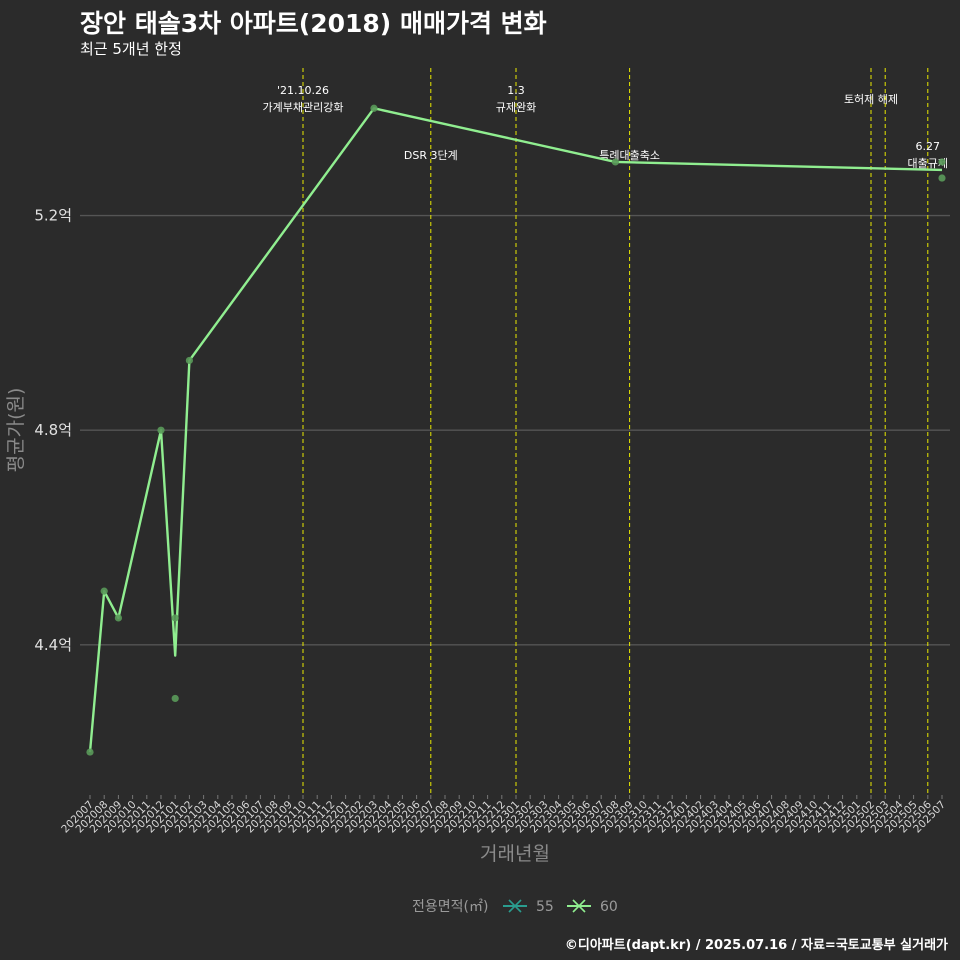 This screenshot has width=960, height=960. I want to click on chart-title: 장안 태솔3차 아파트(2018) 매매가격 변화, so click(313, 23).